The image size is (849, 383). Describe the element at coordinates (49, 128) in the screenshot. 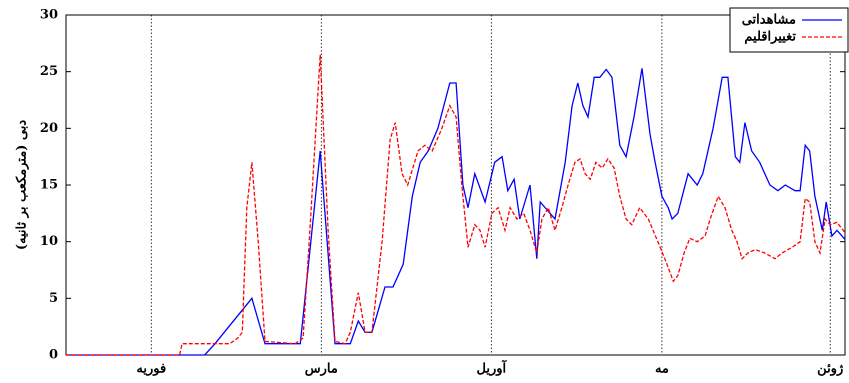

I see `y-tick-label: 20` at that location.